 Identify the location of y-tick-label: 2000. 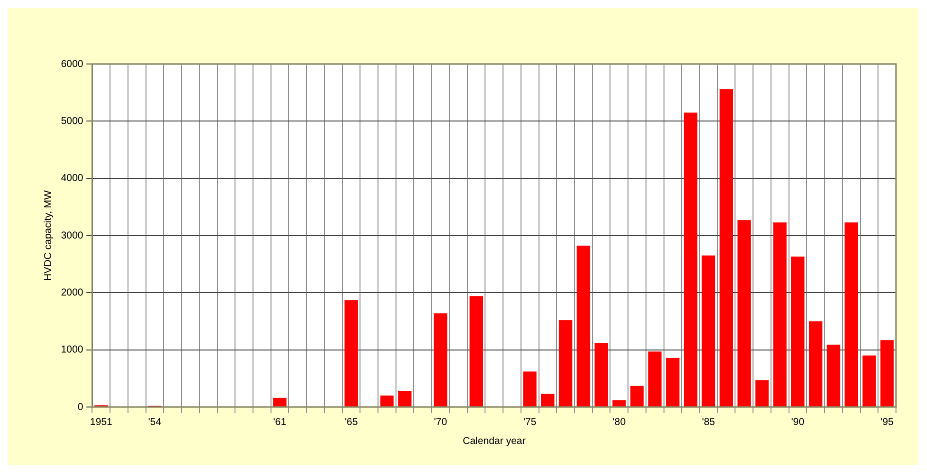
(72, 292).